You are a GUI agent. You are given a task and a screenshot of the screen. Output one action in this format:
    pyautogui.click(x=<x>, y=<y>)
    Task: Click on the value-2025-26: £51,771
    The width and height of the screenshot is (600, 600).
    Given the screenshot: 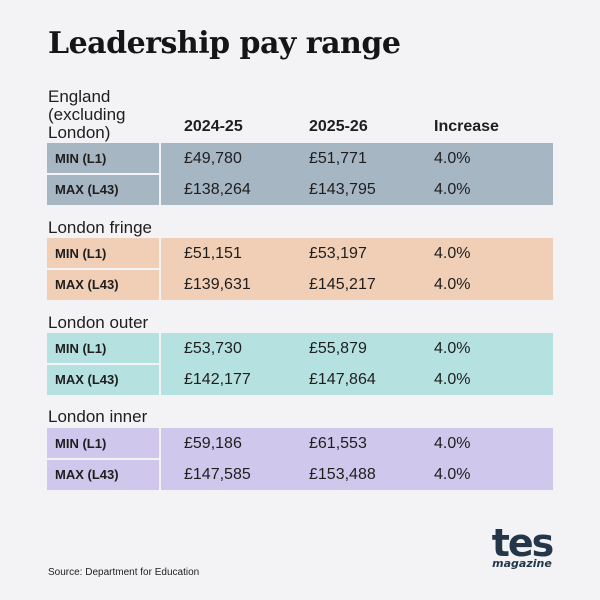 What is the action you would take?
    pyautogui.click(x=338, y=158)
    